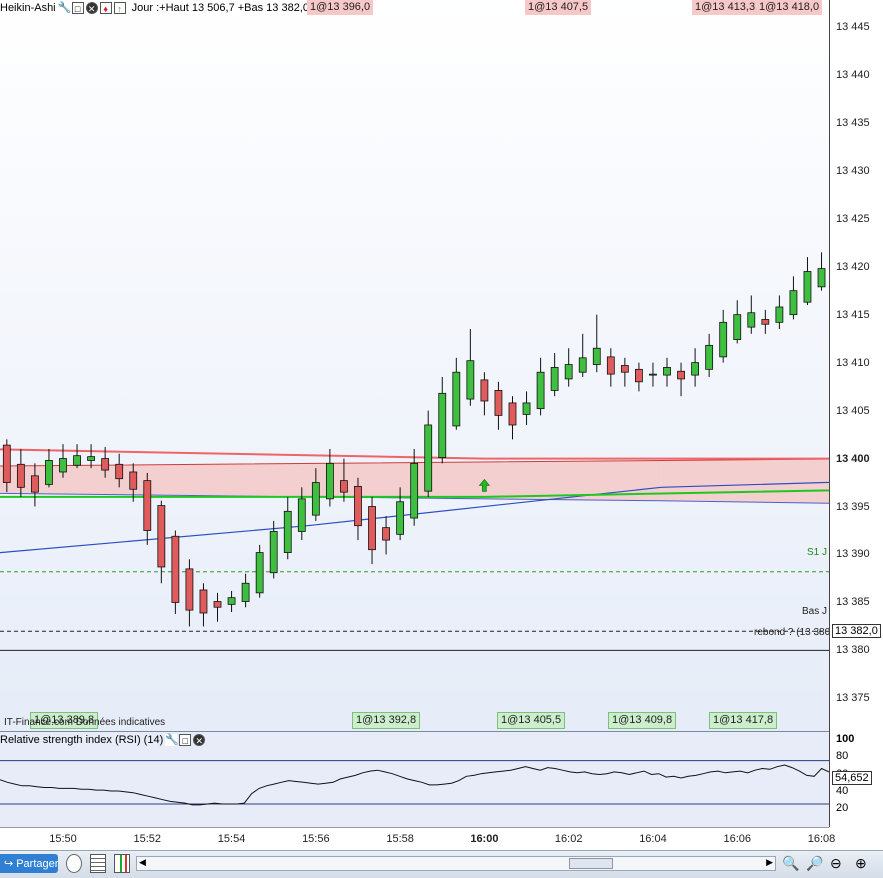  Describe the element at coordinates (64, 720) in the screenshot. I see `order-tag-bottom: 1@13 389,8` at that location.